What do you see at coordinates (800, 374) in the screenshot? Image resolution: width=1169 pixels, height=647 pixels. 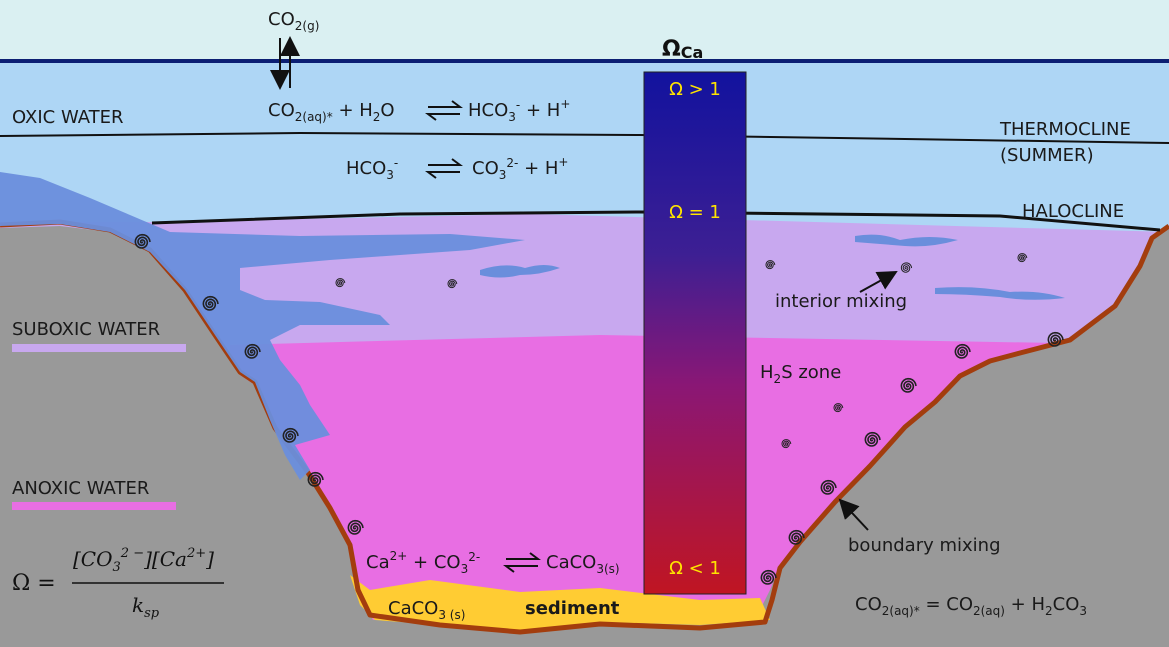 I see `h2s-zone-label: H2S zone` at bounding box center [800, 374].